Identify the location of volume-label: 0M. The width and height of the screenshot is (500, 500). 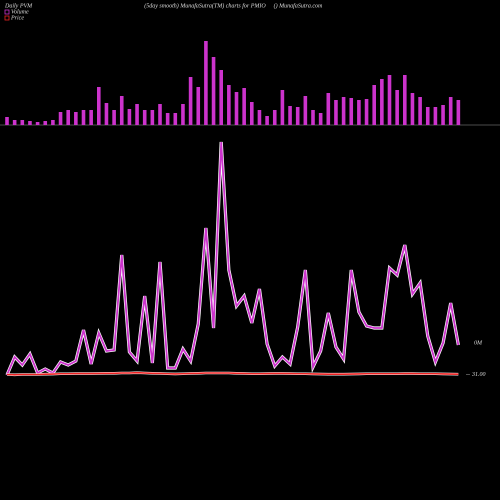
(478, 343).